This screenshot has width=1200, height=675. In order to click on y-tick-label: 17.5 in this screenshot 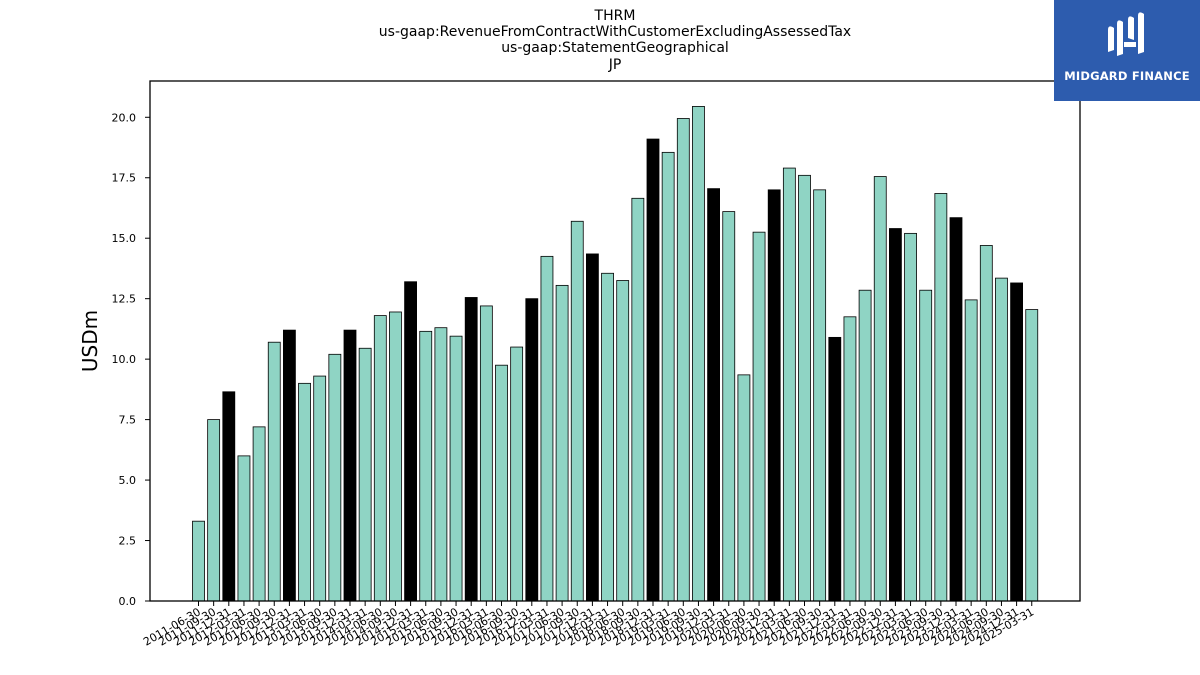, I will do `click(124, 178)`.